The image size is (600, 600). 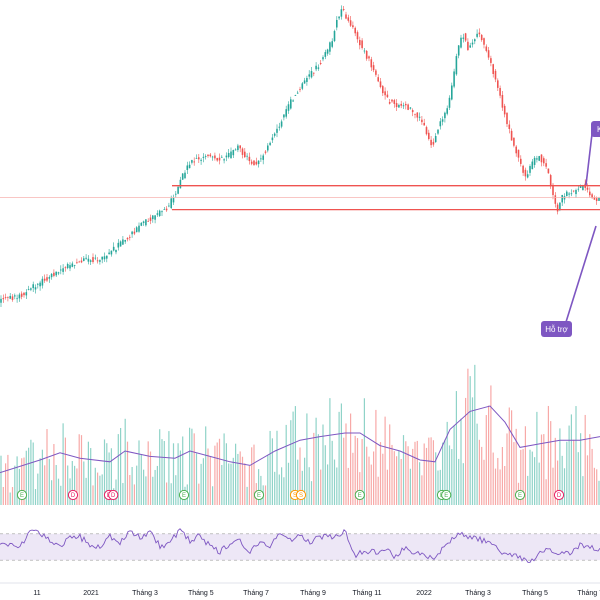 What do you see at coordinates (113, 496) in the screenshot?
I see `event-marker-label: D` at bounding box center [113, 496].